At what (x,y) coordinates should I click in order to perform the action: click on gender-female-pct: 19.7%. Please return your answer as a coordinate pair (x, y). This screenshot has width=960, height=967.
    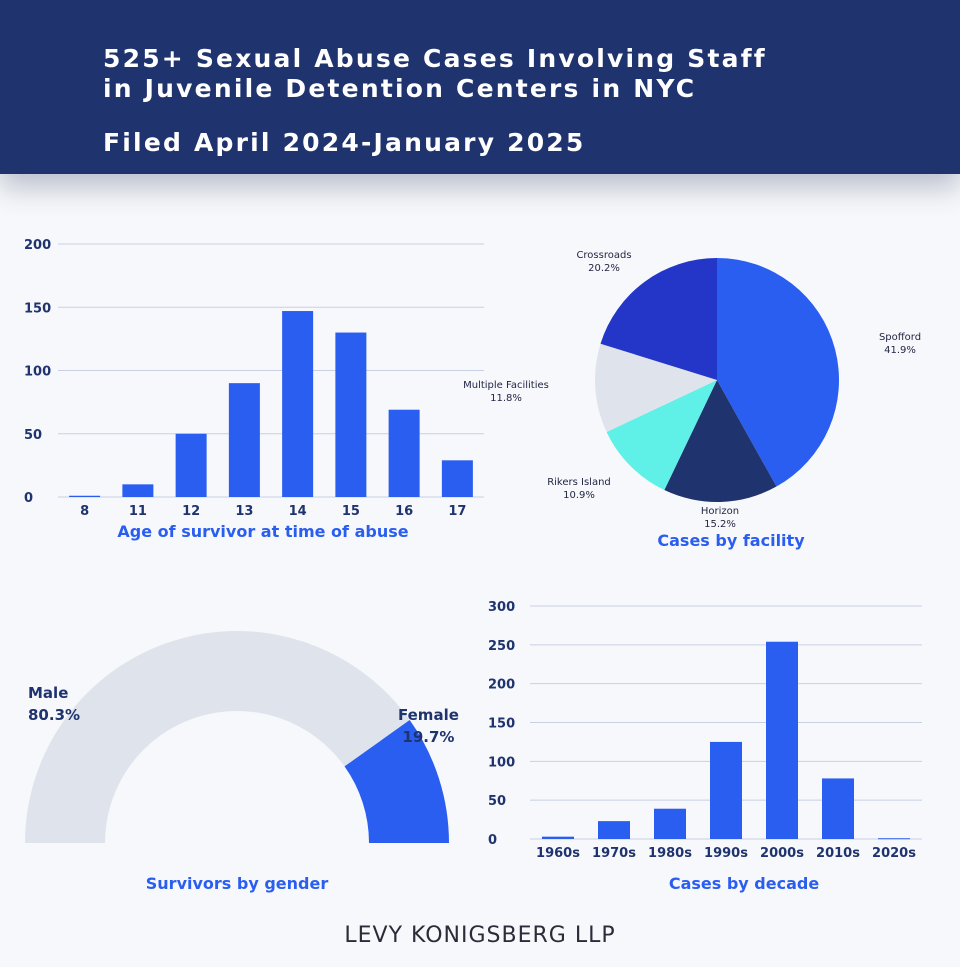
    Looking at the image, I should click on (428, 737).